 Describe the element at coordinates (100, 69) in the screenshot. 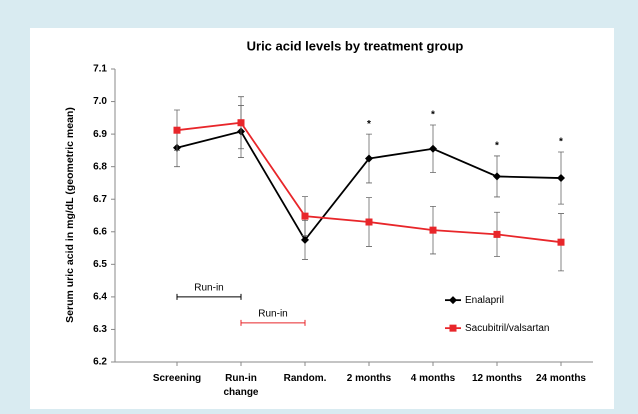

I see `y-tick-label: 7.1` at that location.